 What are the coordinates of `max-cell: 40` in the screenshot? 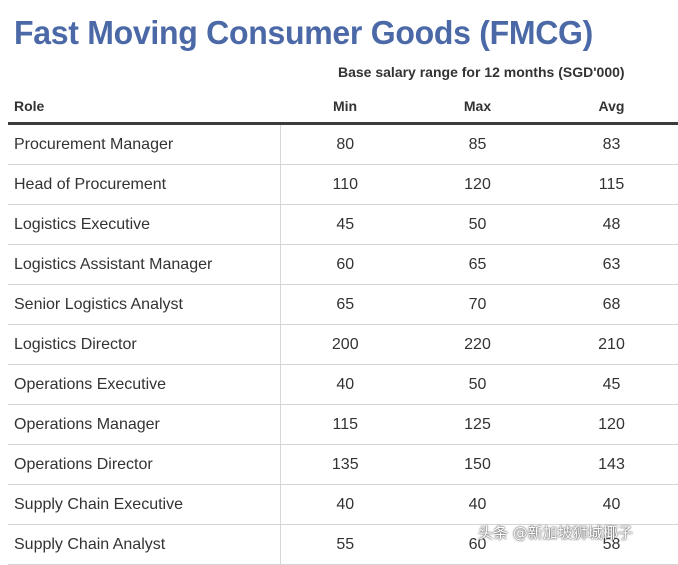 It's located at (477, 504).